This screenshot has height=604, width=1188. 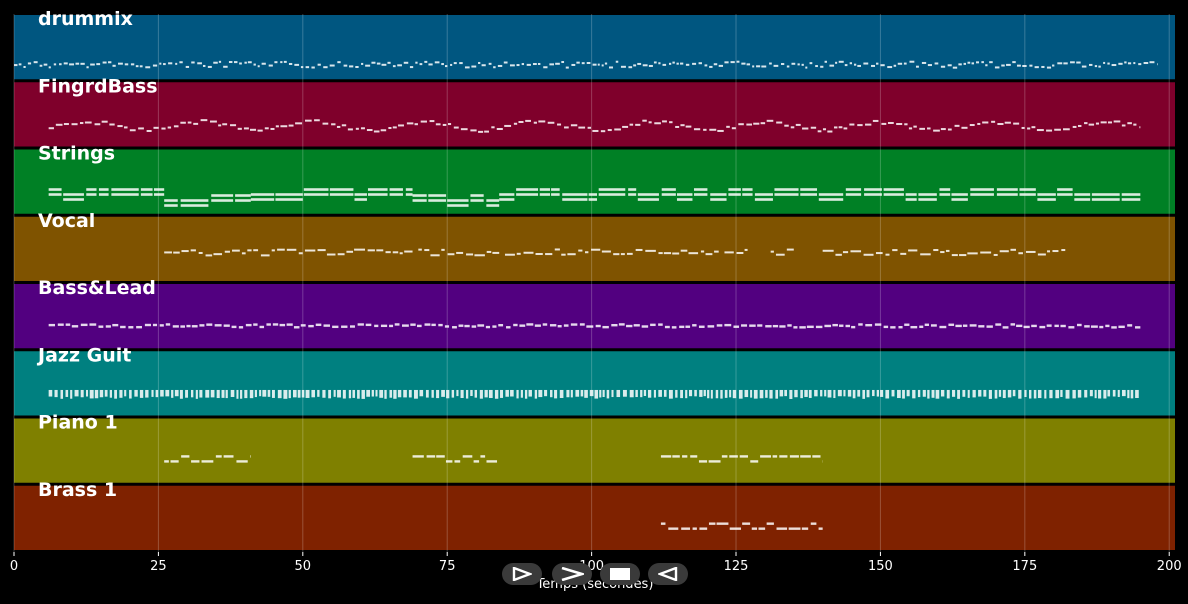 I want to click on forward-button, so click(x=572, y=574).